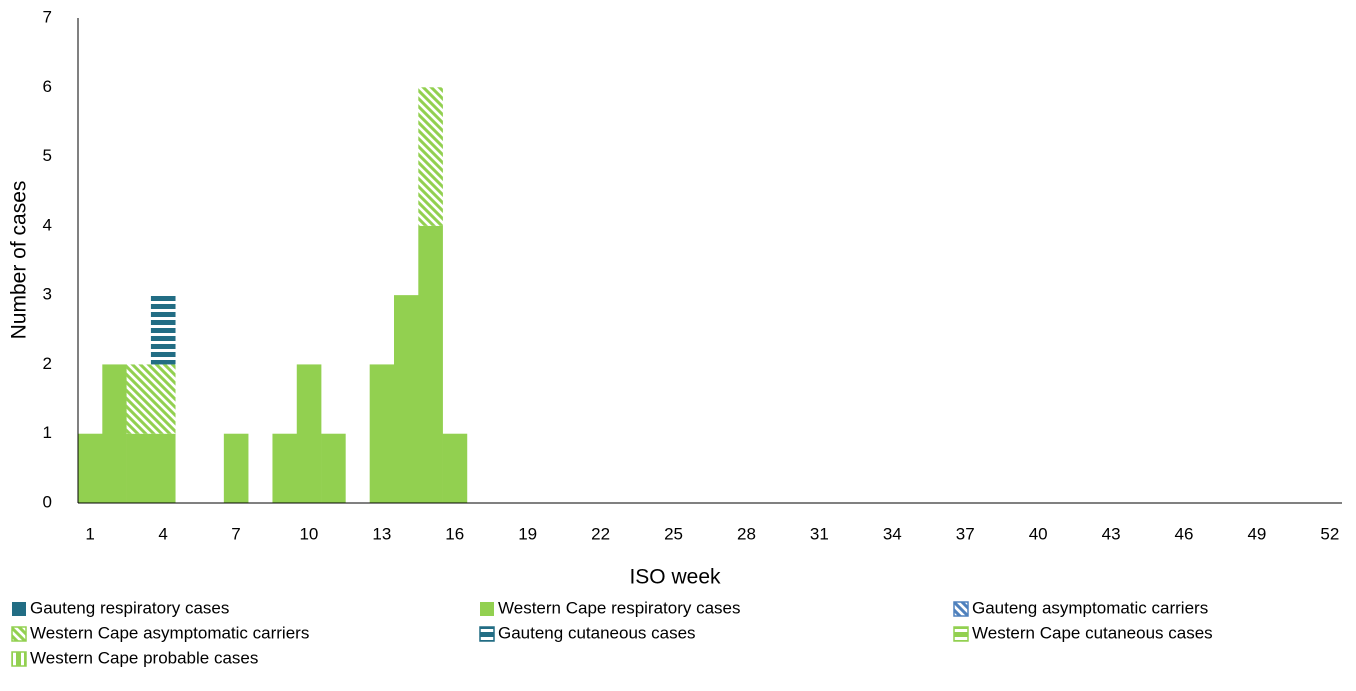  What do you see at coordinates (47, 155) in the screenshot?
I see `y-tick-label: 5` at bounding box center [47, 155].